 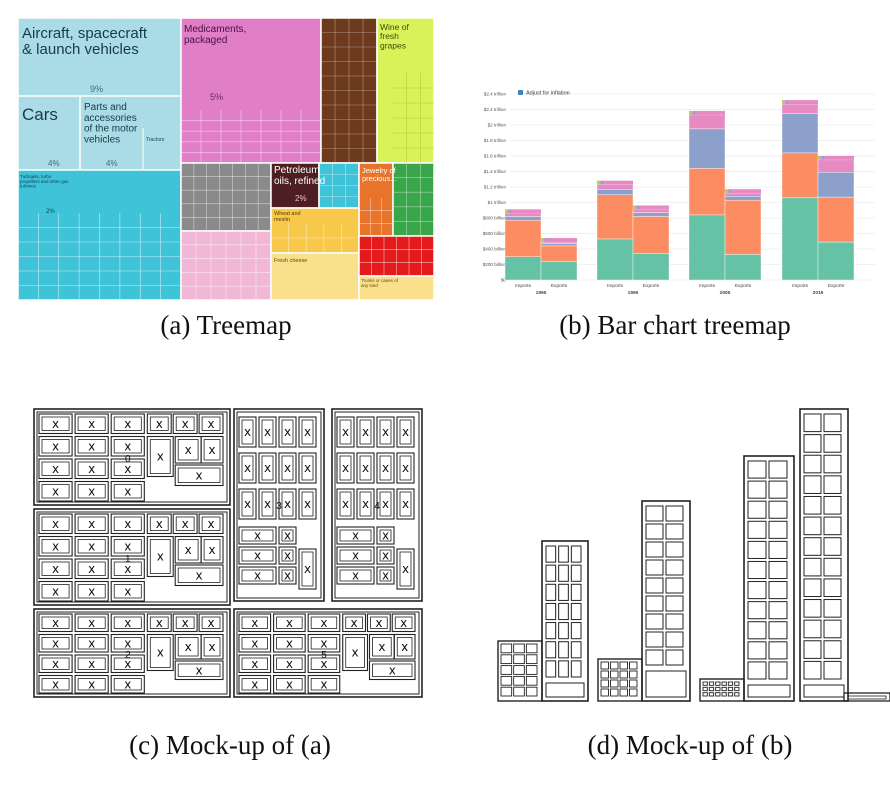 I want to click on treemap-region-wheat, so click(x=315, y=230).